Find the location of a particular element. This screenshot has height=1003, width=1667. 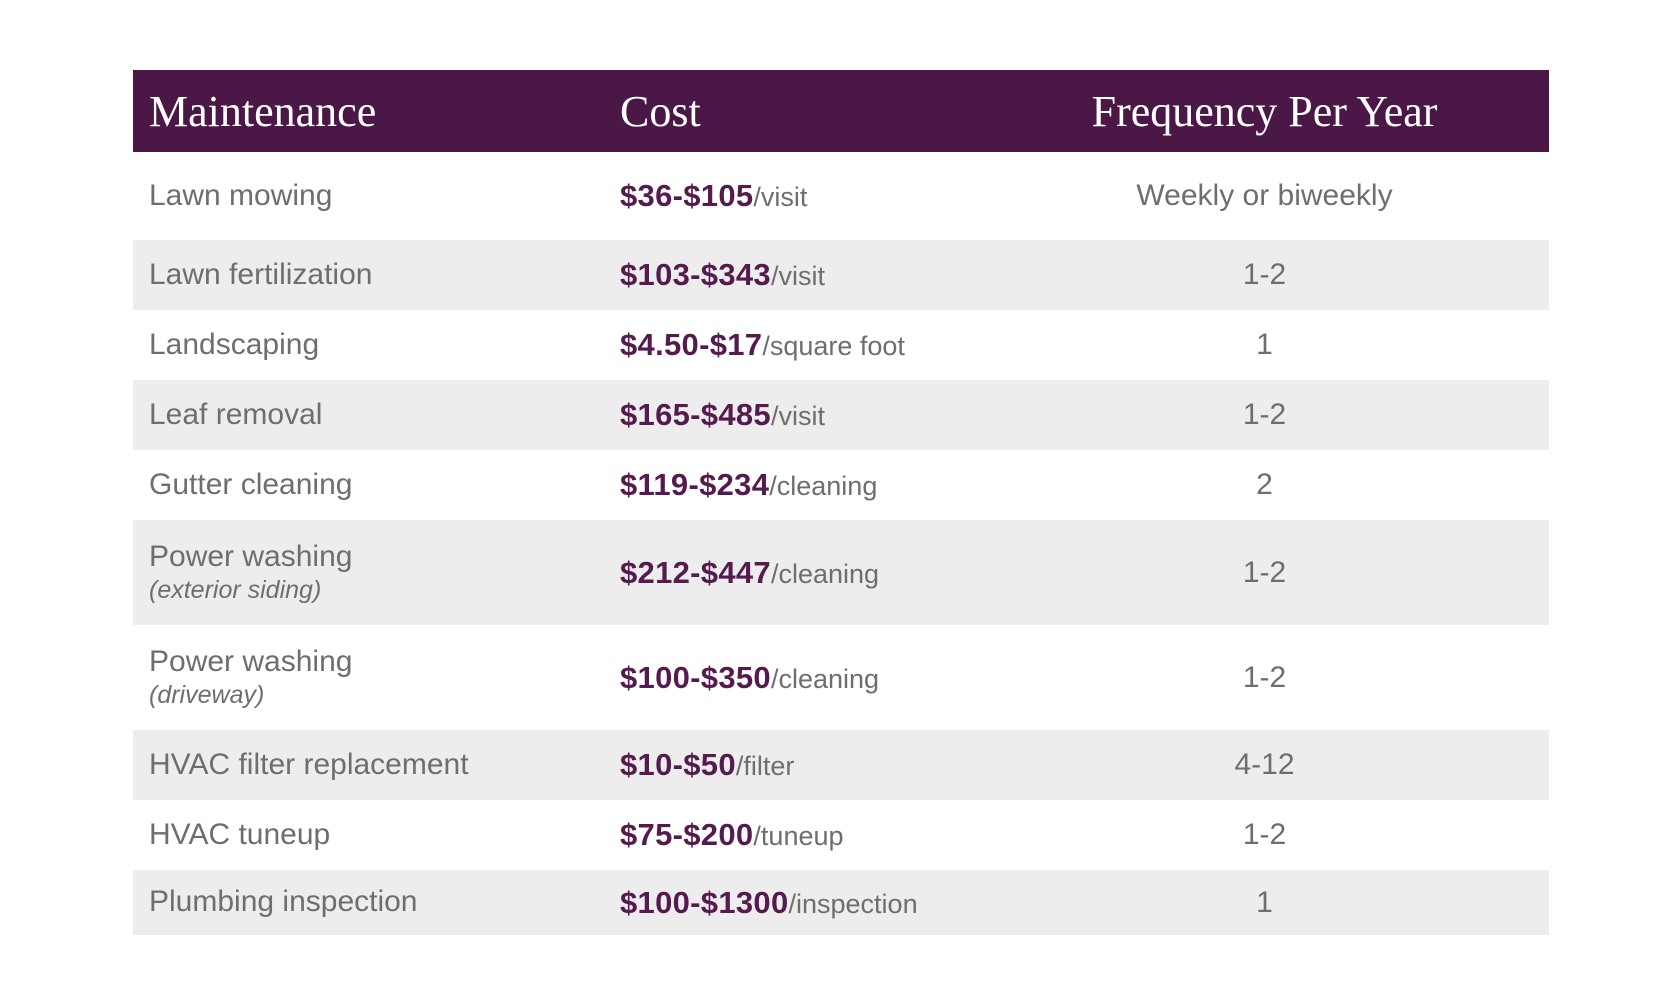

cost-value: $100-$1300 is located at coordinates (704, 902).